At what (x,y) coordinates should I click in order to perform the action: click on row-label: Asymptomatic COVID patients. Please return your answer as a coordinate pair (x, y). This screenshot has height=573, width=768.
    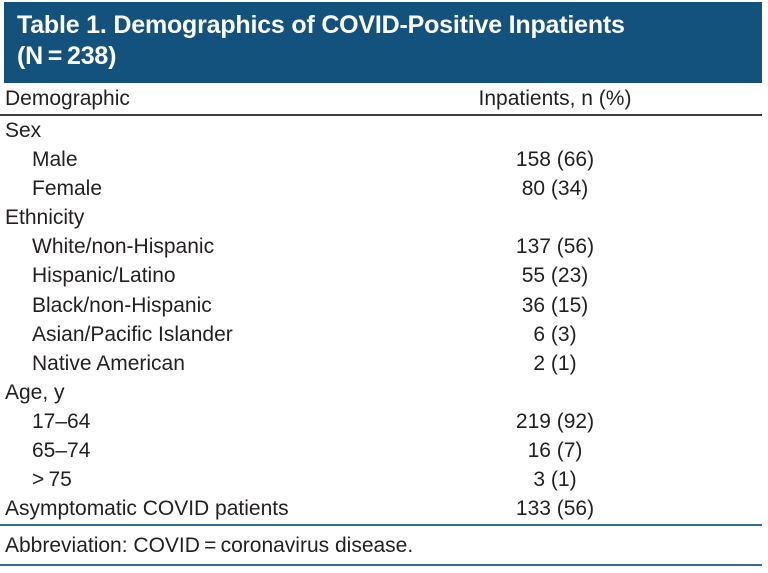
    Looking at the image, I should click on (147, 509).